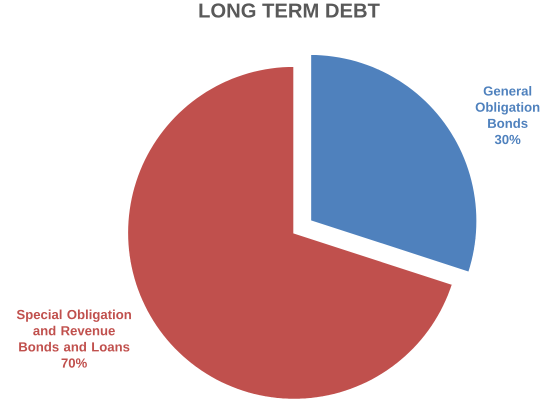  I want to click on chart-title: LONG TERM DEBT, so click(289, 10).